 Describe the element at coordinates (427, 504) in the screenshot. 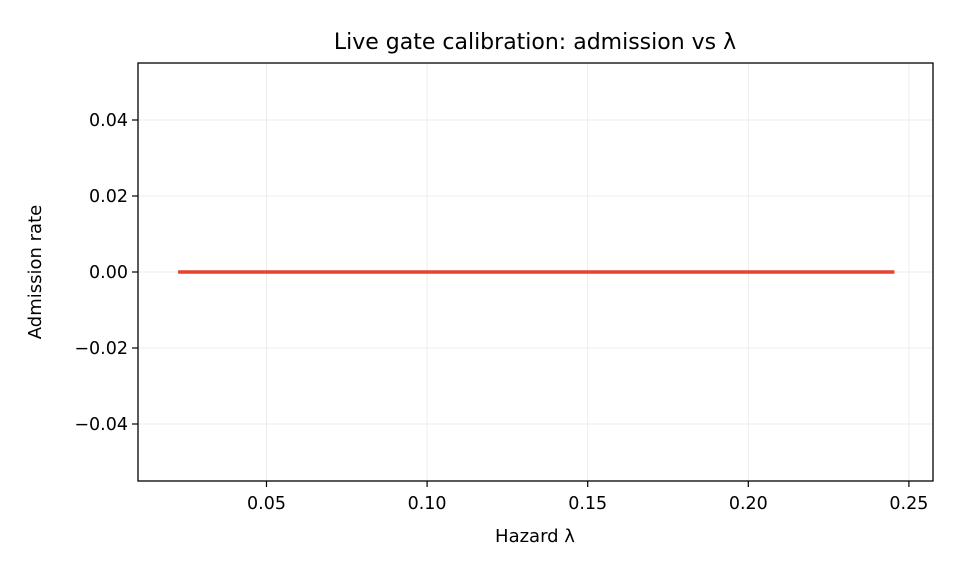

I see `x-tick-label: 0.10` at that location.